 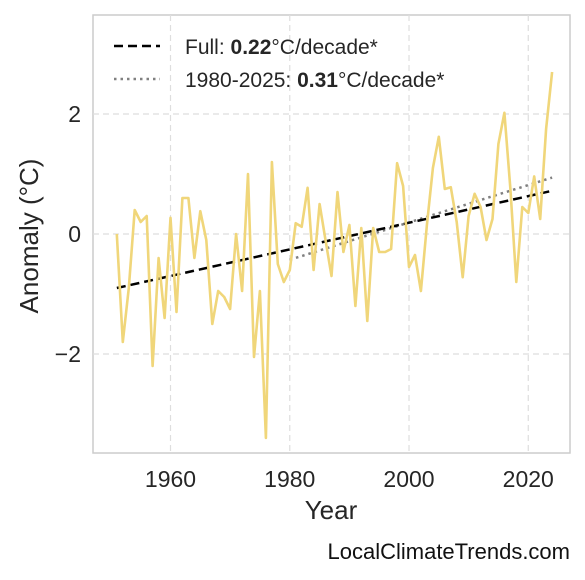 I want to click on legend-full-suffix: °C/decade*, so click(x=324, y=47).